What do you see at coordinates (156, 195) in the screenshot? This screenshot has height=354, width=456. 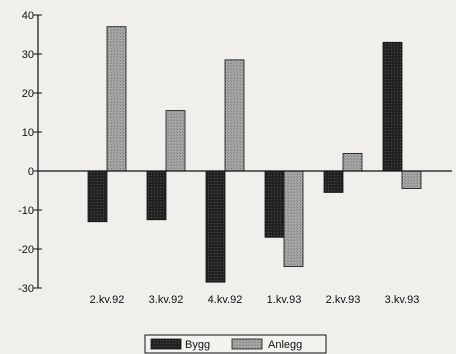 I see `bar-bygg-3.kv.92` at bounding box center [156, 195].